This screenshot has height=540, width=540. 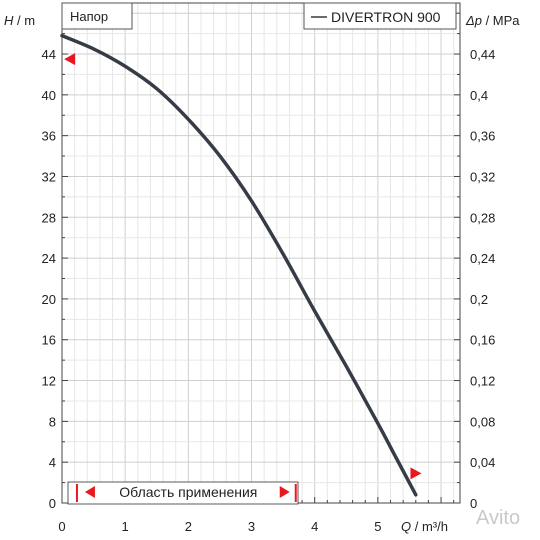 I want to click on y2-tick-label: 0,32, so click(x=482, y=176).